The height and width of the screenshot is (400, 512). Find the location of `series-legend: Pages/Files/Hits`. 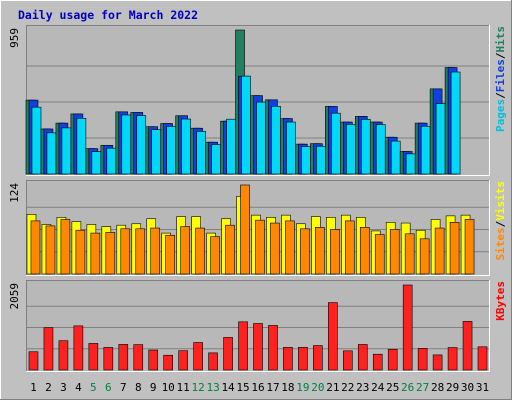

series-legend: Pages/Files/Hits is located at coordinates (500, 79).